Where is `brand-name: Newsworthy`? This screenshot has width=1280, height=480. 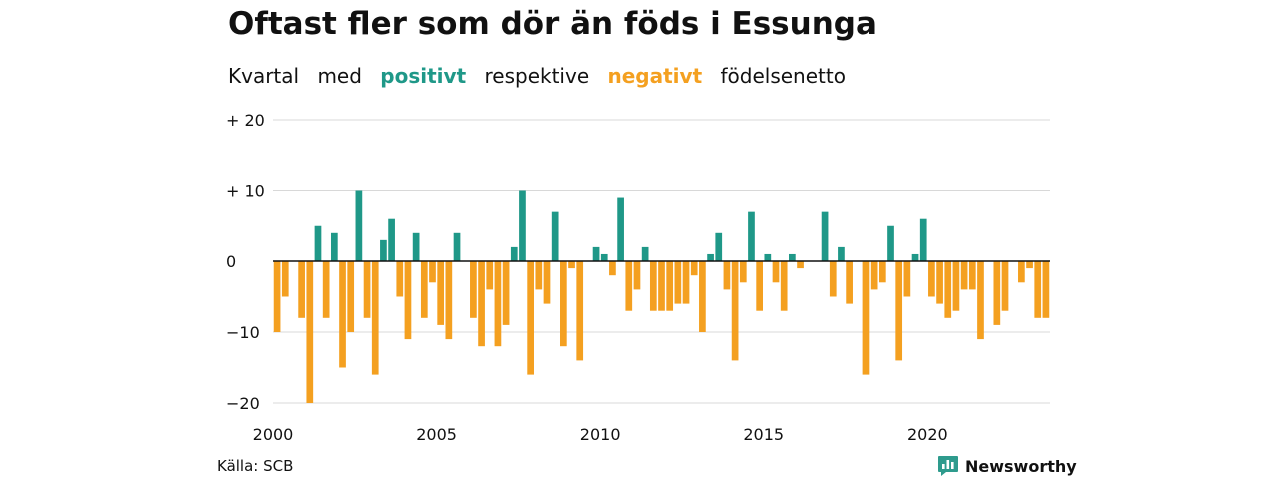
brand-name: Newsworthy is located at coordinates (1021, 466).